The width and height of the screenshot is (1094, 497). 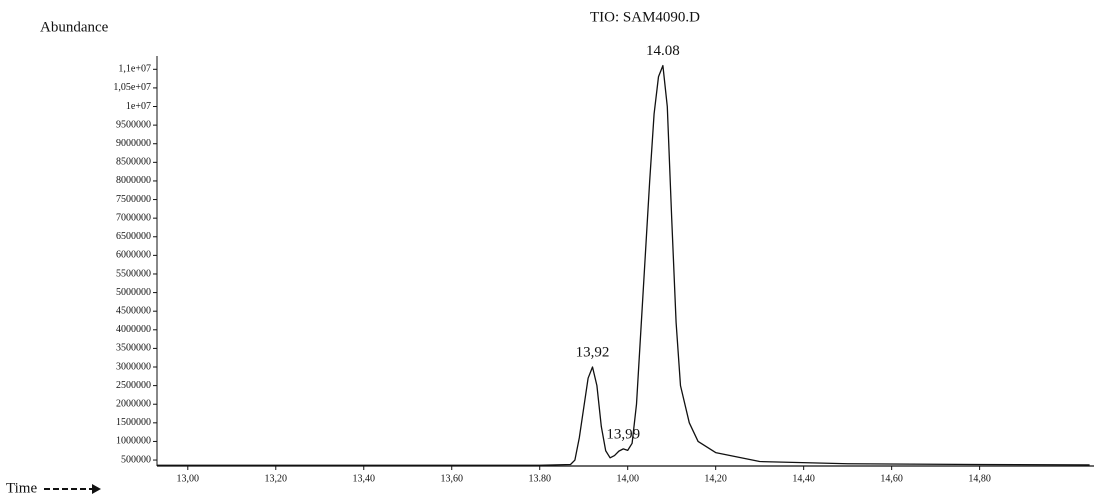 I want to click on y-tick-label: 1000000, so click(x=133, y=441).